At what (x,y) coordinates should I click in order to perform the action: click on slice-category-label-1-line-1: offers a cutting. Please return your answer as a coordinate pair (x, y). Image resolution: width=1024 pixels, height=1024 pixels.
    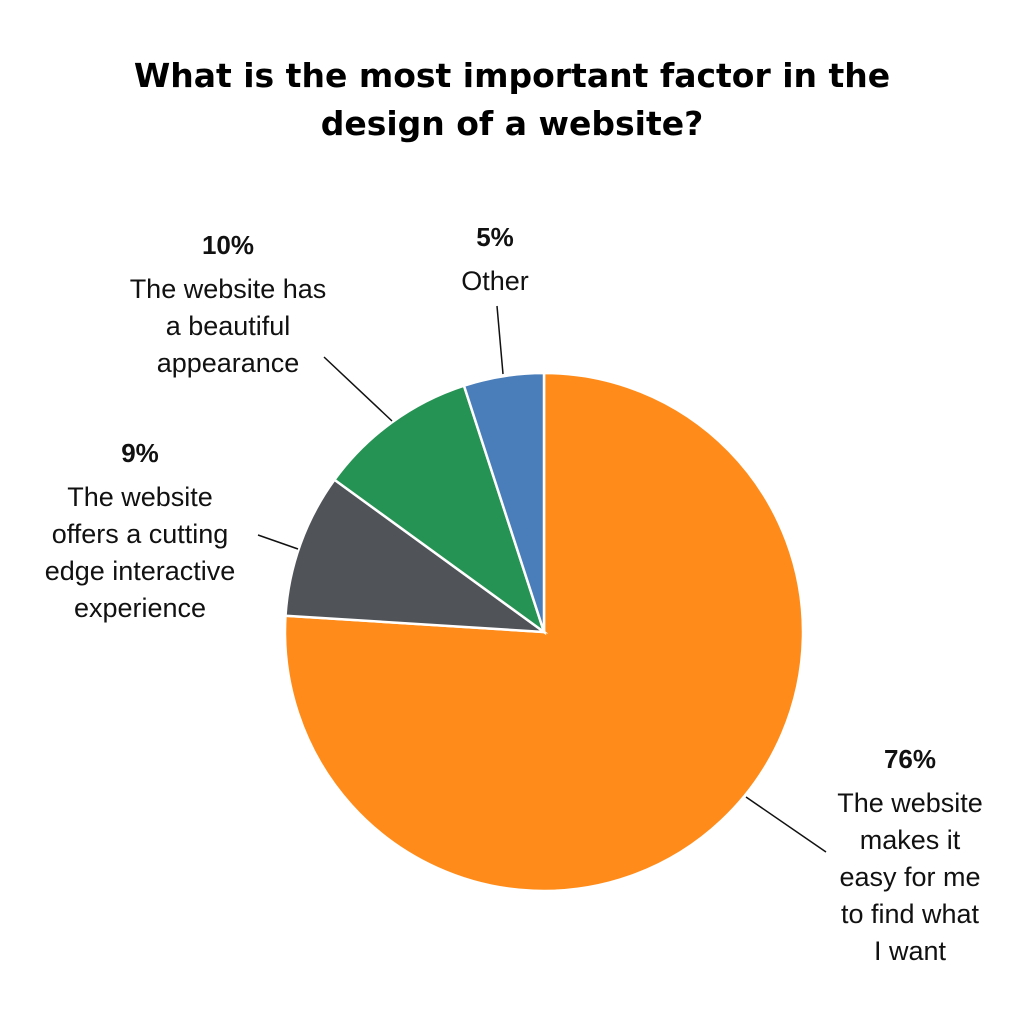
    Looking at the image, I should click on (140, 534).